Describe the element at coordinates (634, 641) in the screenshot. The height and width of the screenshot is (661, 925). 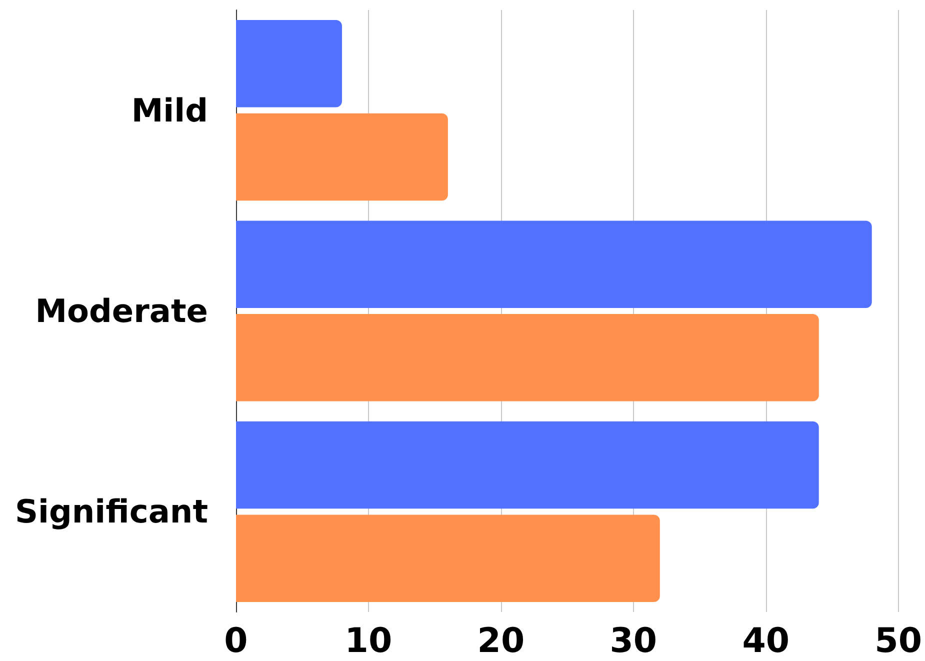
I see `x-tick-label: 30` at that location.